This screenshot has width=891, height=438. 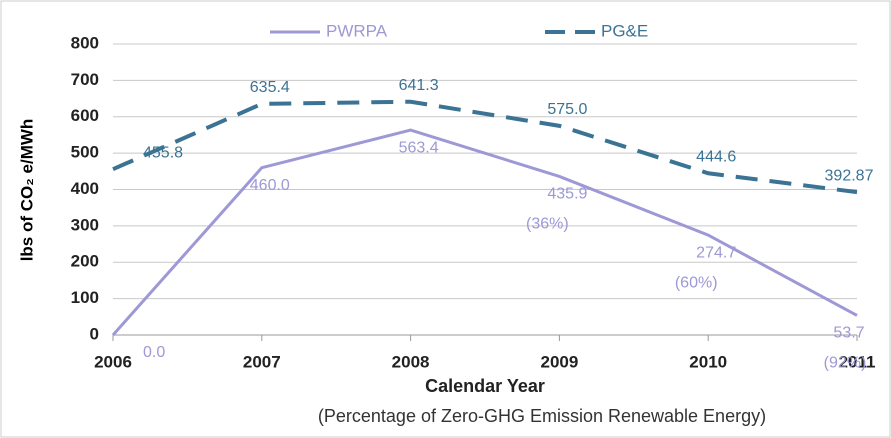 I want to click on data-label: 444.6, so click(x=716, y=156).